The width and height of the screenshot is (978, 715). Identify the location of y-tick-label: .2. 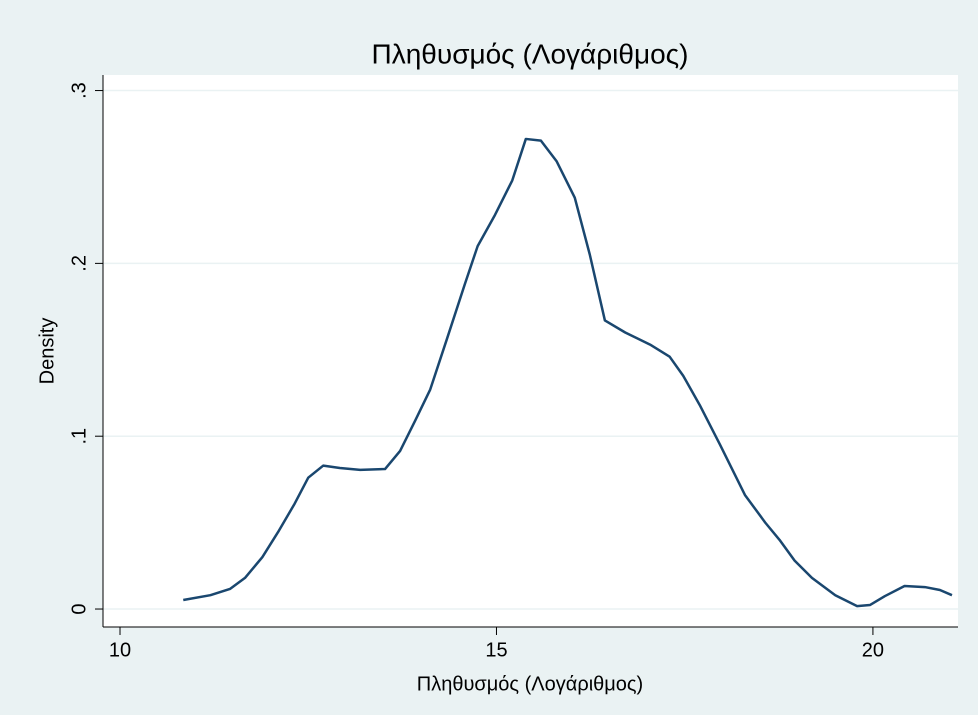
(79, 263).